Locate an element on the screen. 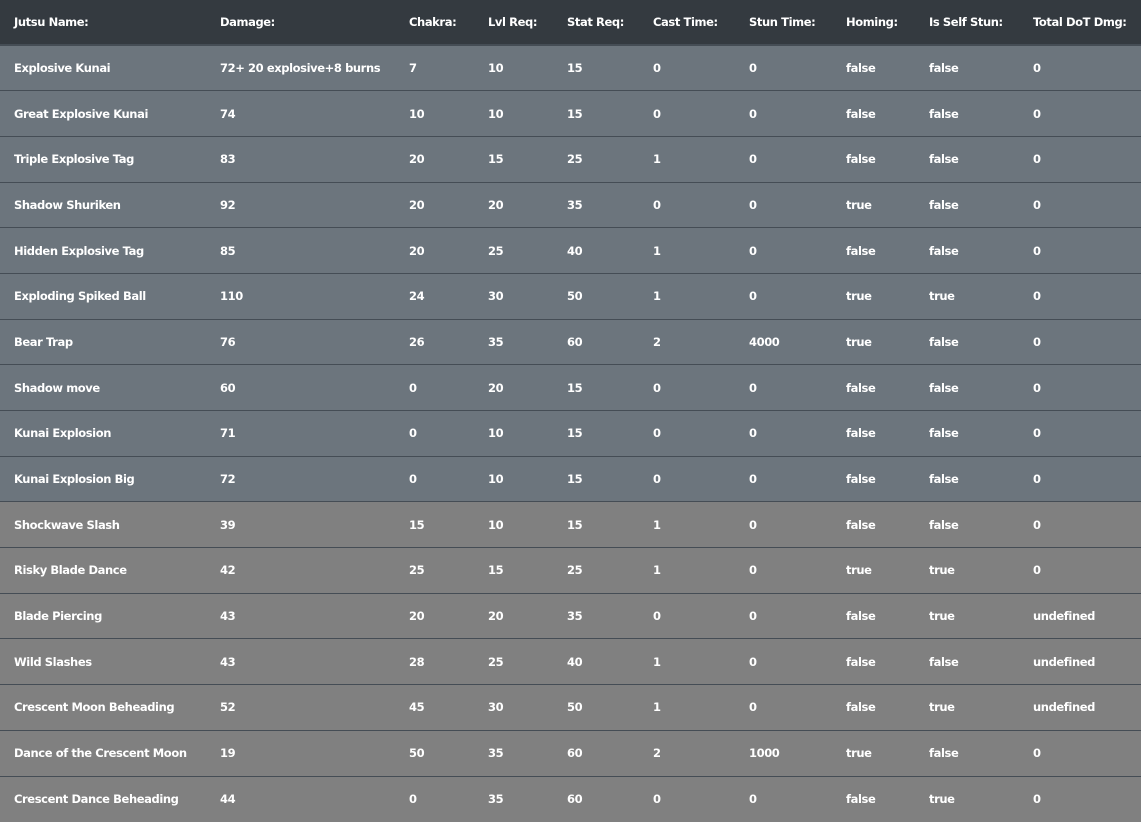 Image resolution: width=1141 pixels, height=822 pixels. cell-chakra: 0 is located at coordinates (434, 387).